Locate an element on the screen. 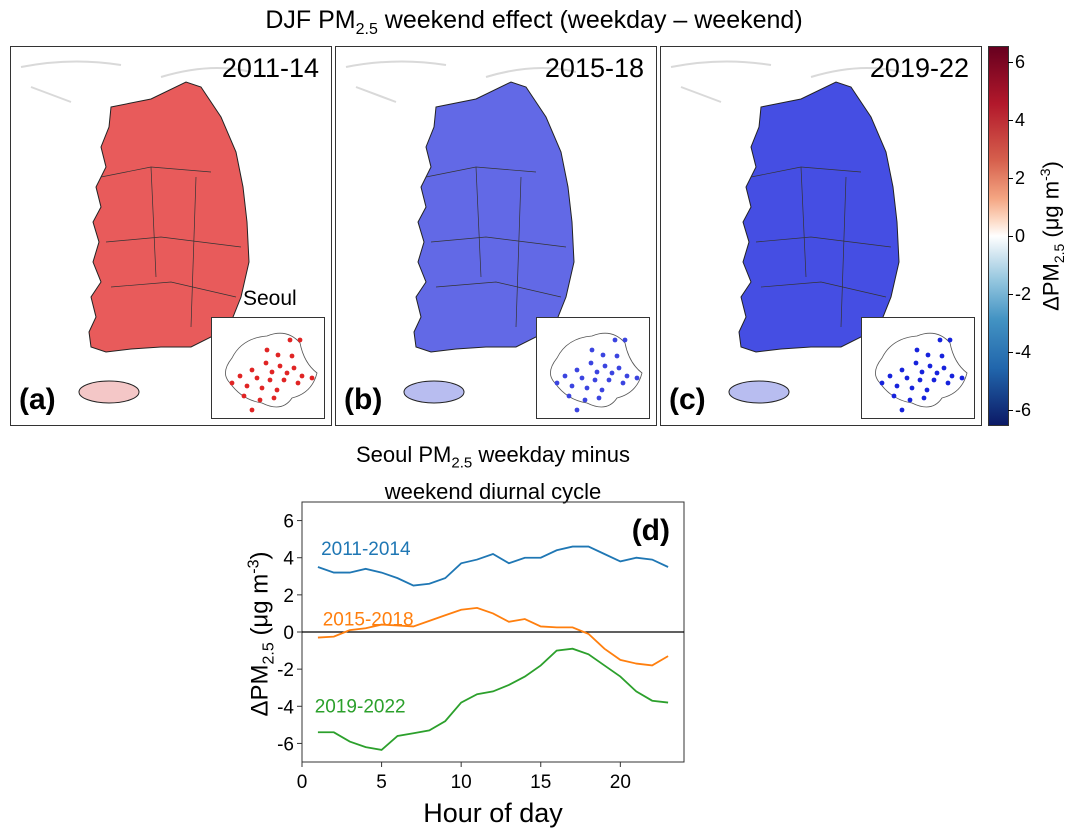  inset-label: Seoul is located at coordinates (270, 298).